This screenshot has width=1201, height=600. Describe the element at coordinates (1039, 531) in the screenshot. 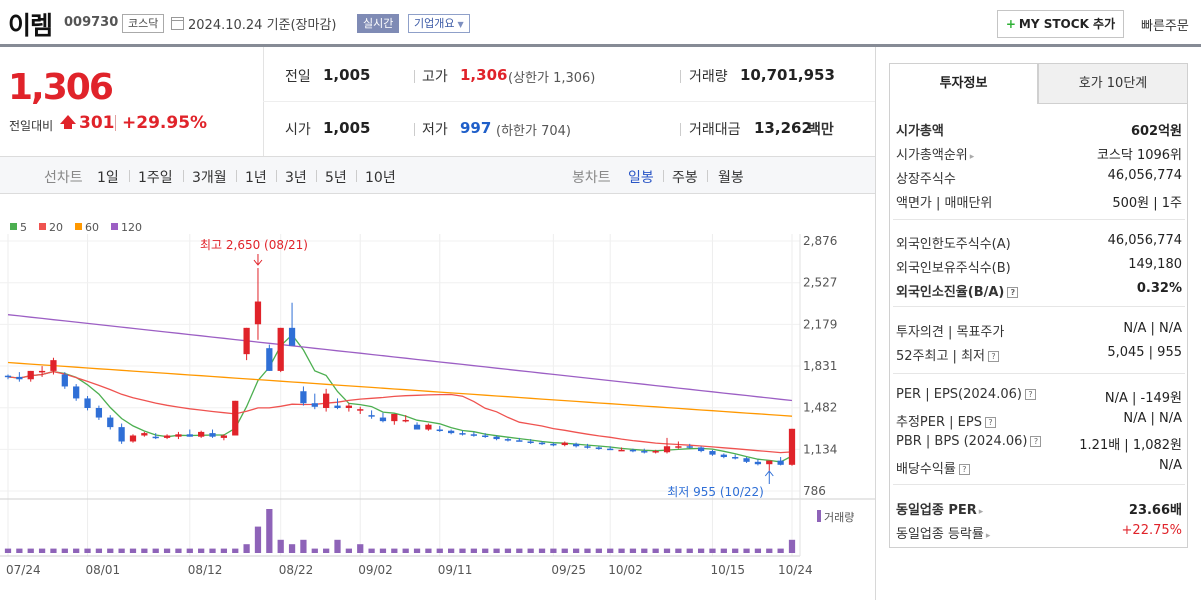

I see `invest-info-row: 동일업종 등락률 ▸ +22.75%` at that location.